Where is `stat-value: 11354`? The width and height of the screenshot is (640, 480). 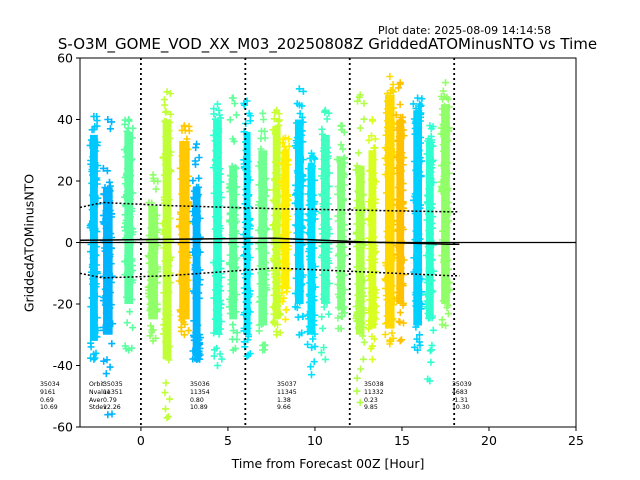 stat-value: 11354 is located at coordinates (200, 392).